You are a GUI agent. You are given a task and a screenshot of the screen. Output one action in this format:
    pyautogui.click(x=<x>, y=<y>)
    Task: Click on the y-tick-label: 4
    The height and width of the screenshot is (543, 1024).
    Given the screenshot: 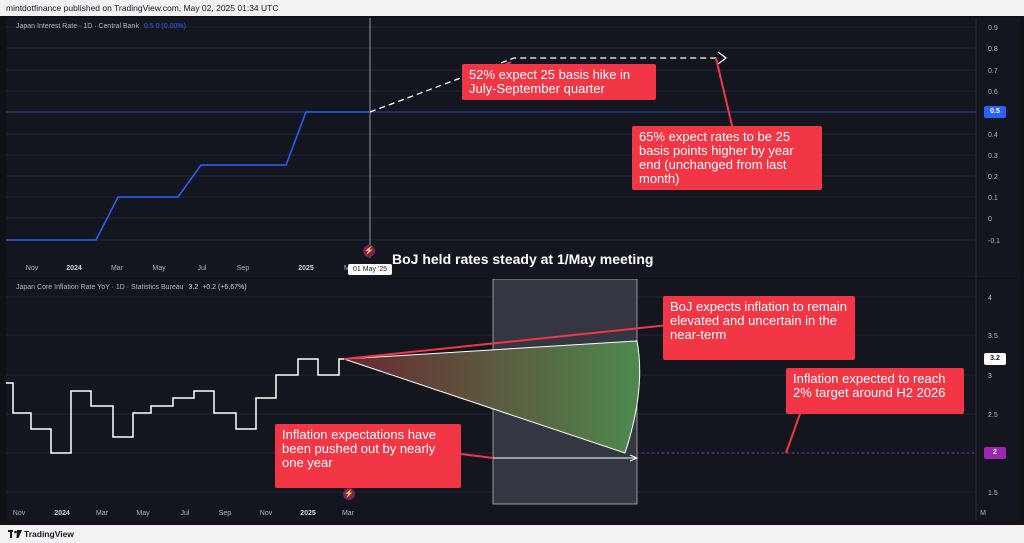 What is the action you would take?
    pyautogui.click(x=990, y=298)
    